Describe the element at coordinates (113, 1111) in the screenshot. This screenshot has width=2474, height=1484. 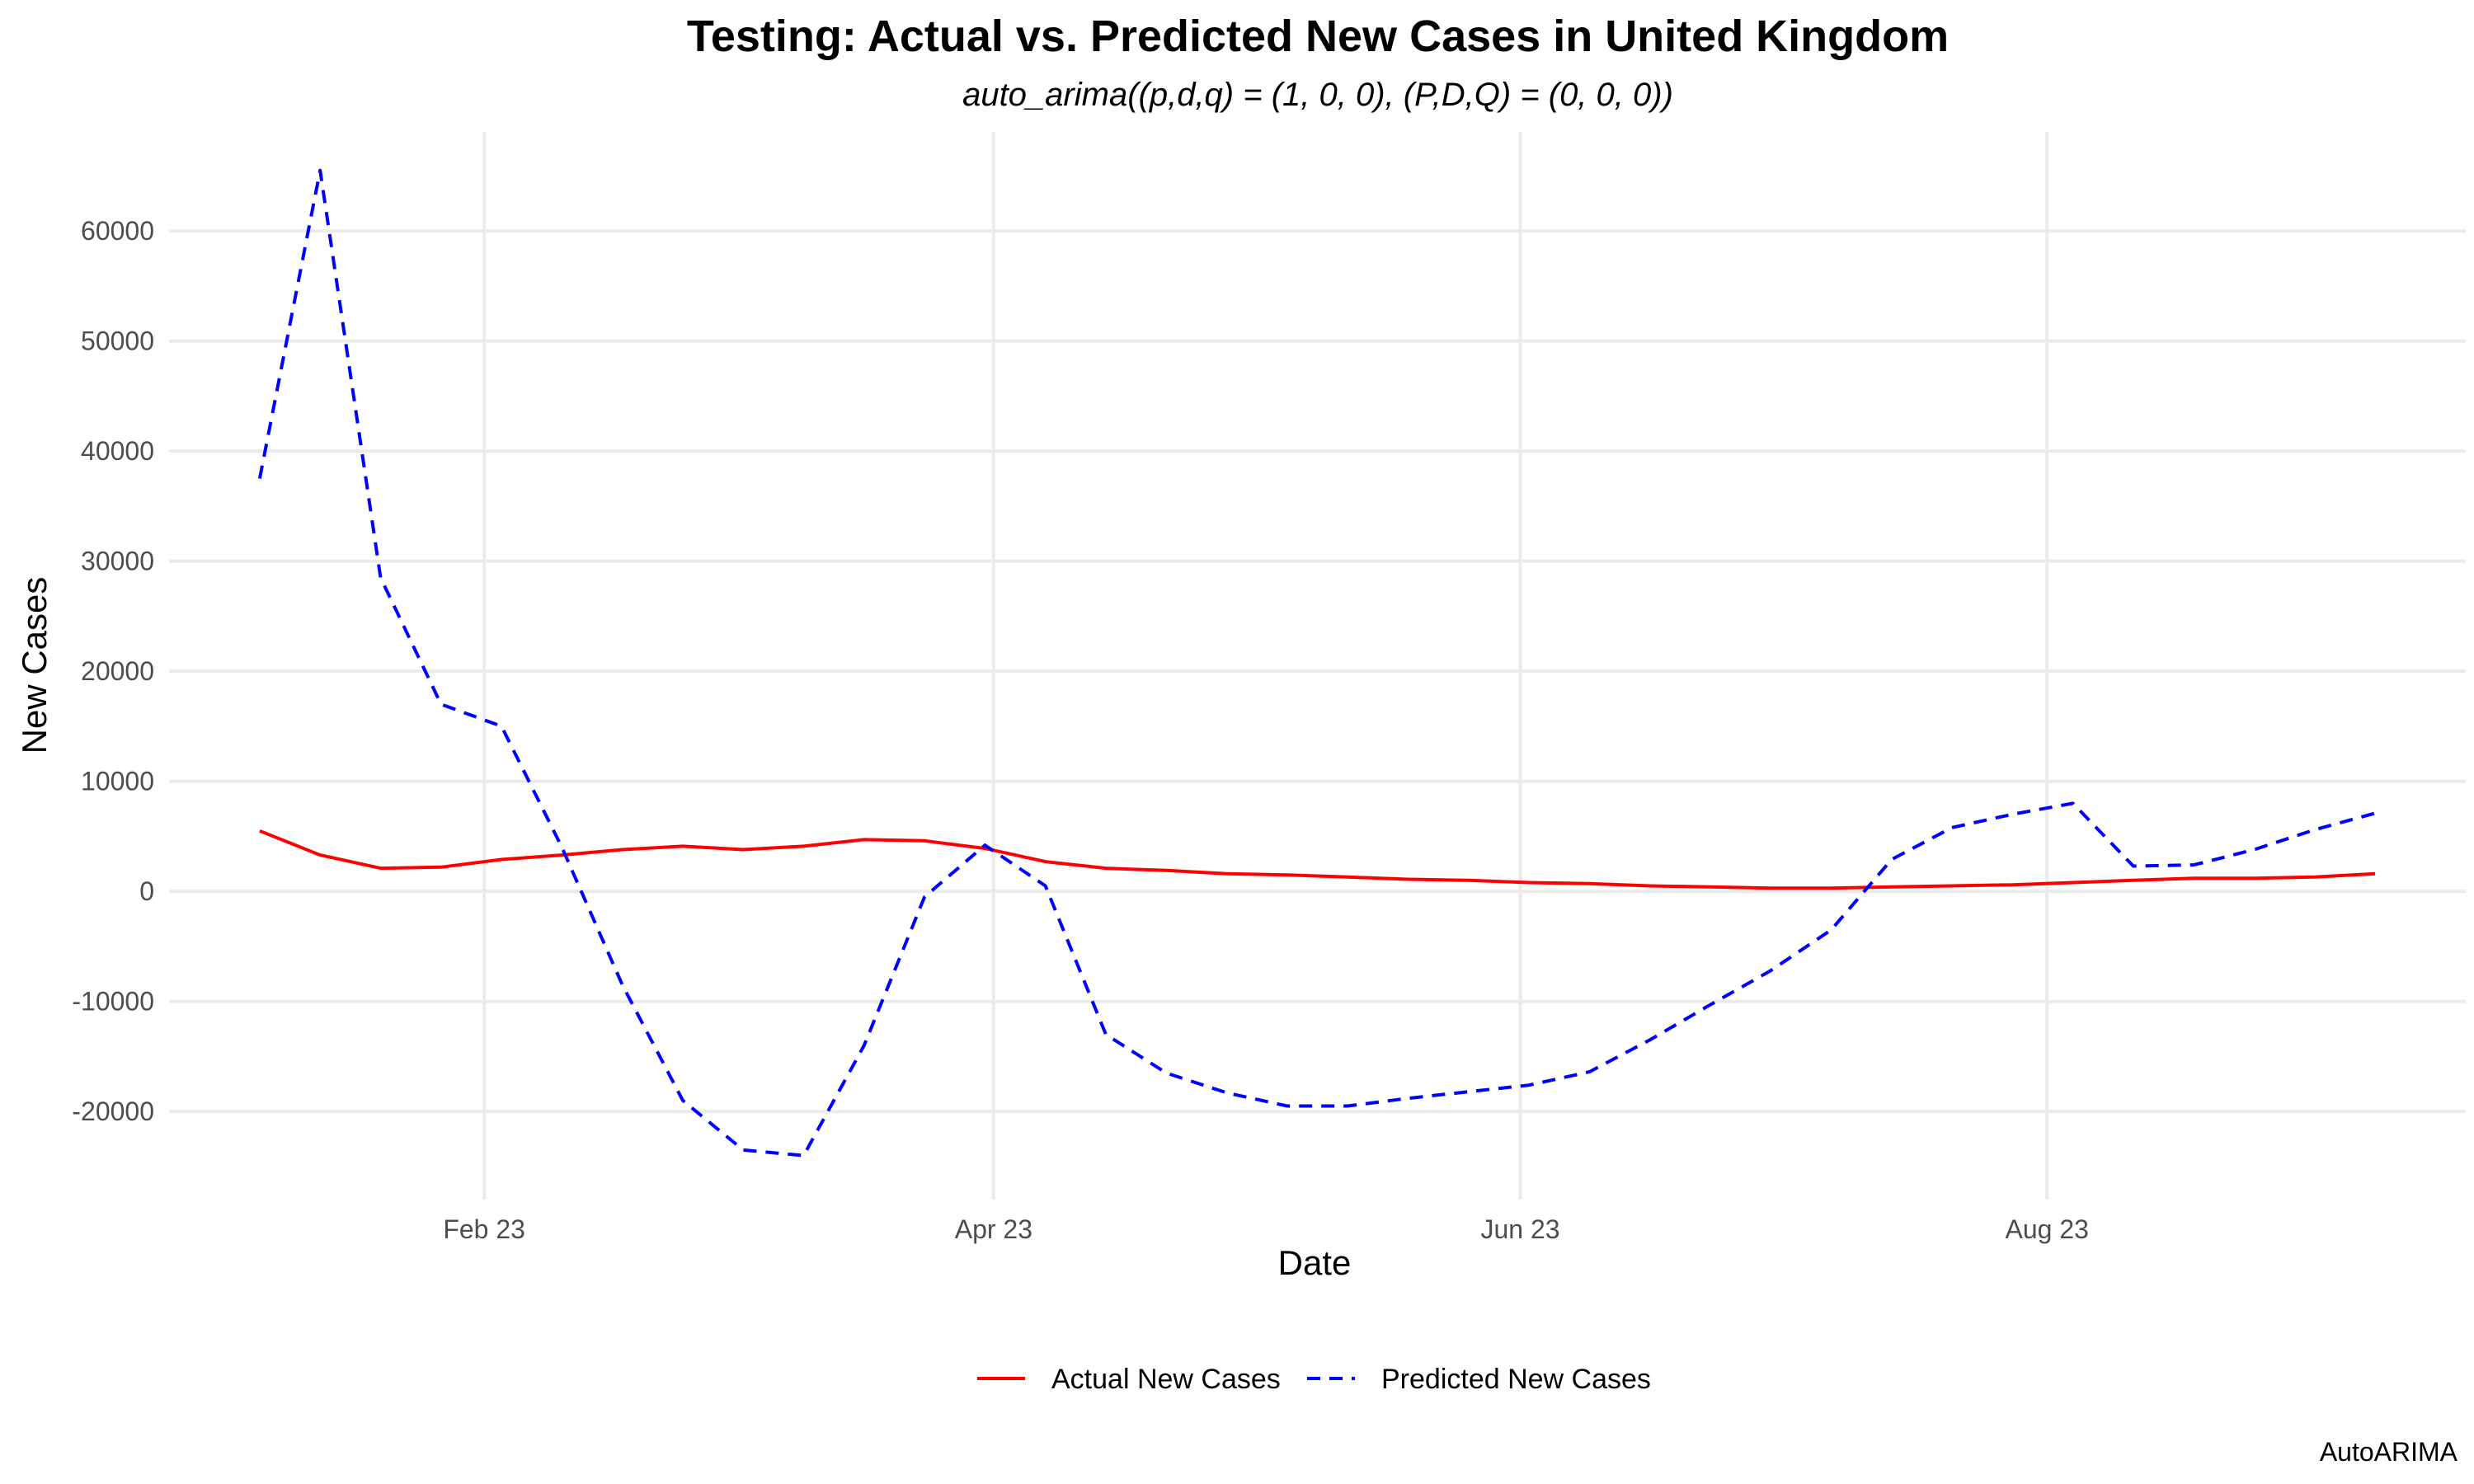
I see `y-tick-label: -20000` at that location.